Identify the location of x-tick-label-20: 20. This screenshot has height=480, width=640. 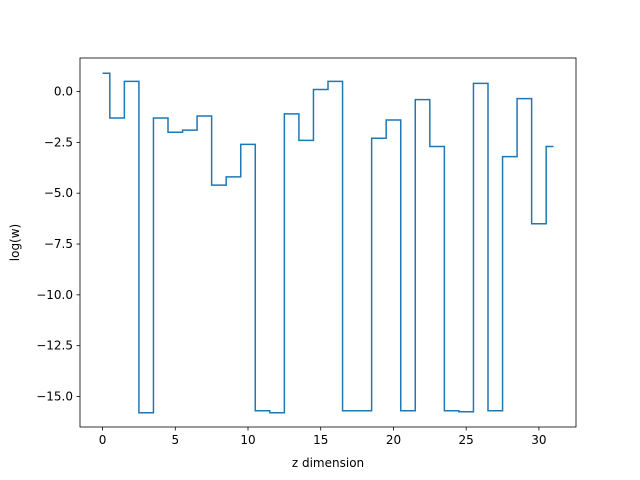
(393, 440).